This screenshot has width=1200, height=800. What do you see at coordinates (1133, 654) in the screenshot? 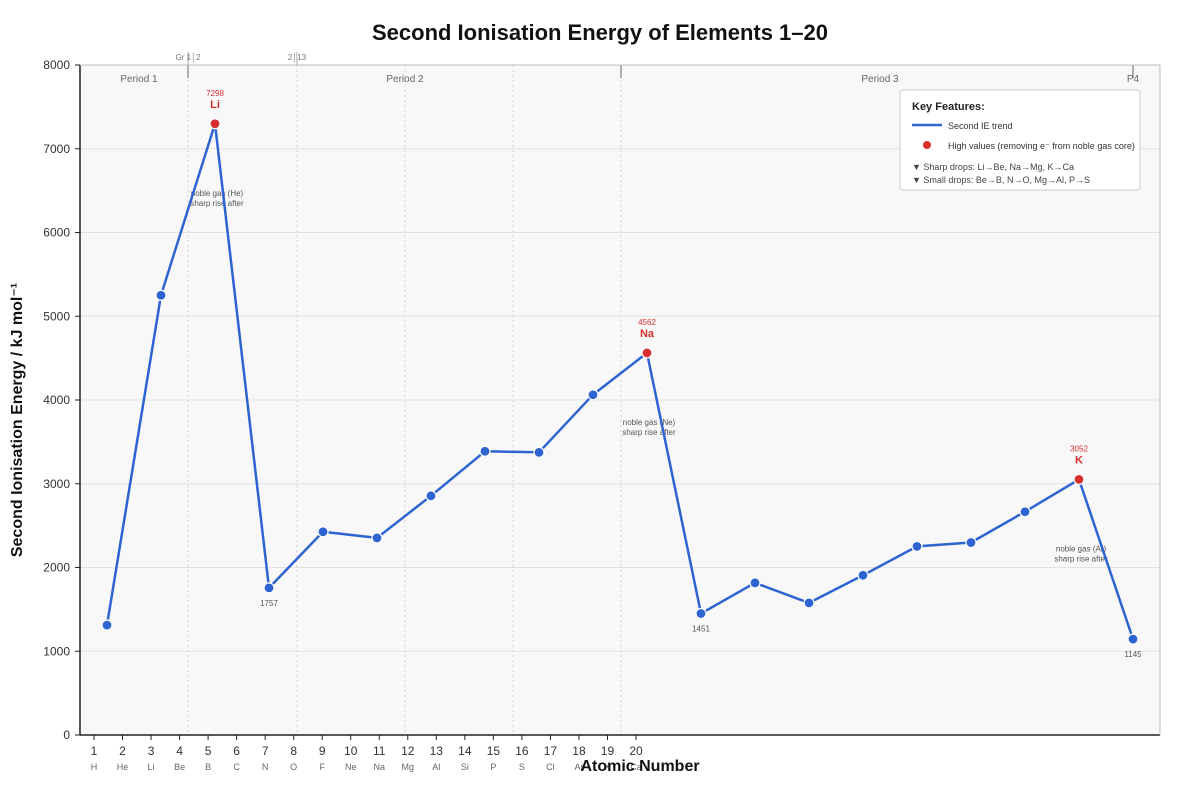
I see `trough-value-label: 1145` at bounding box center [1133, 654].